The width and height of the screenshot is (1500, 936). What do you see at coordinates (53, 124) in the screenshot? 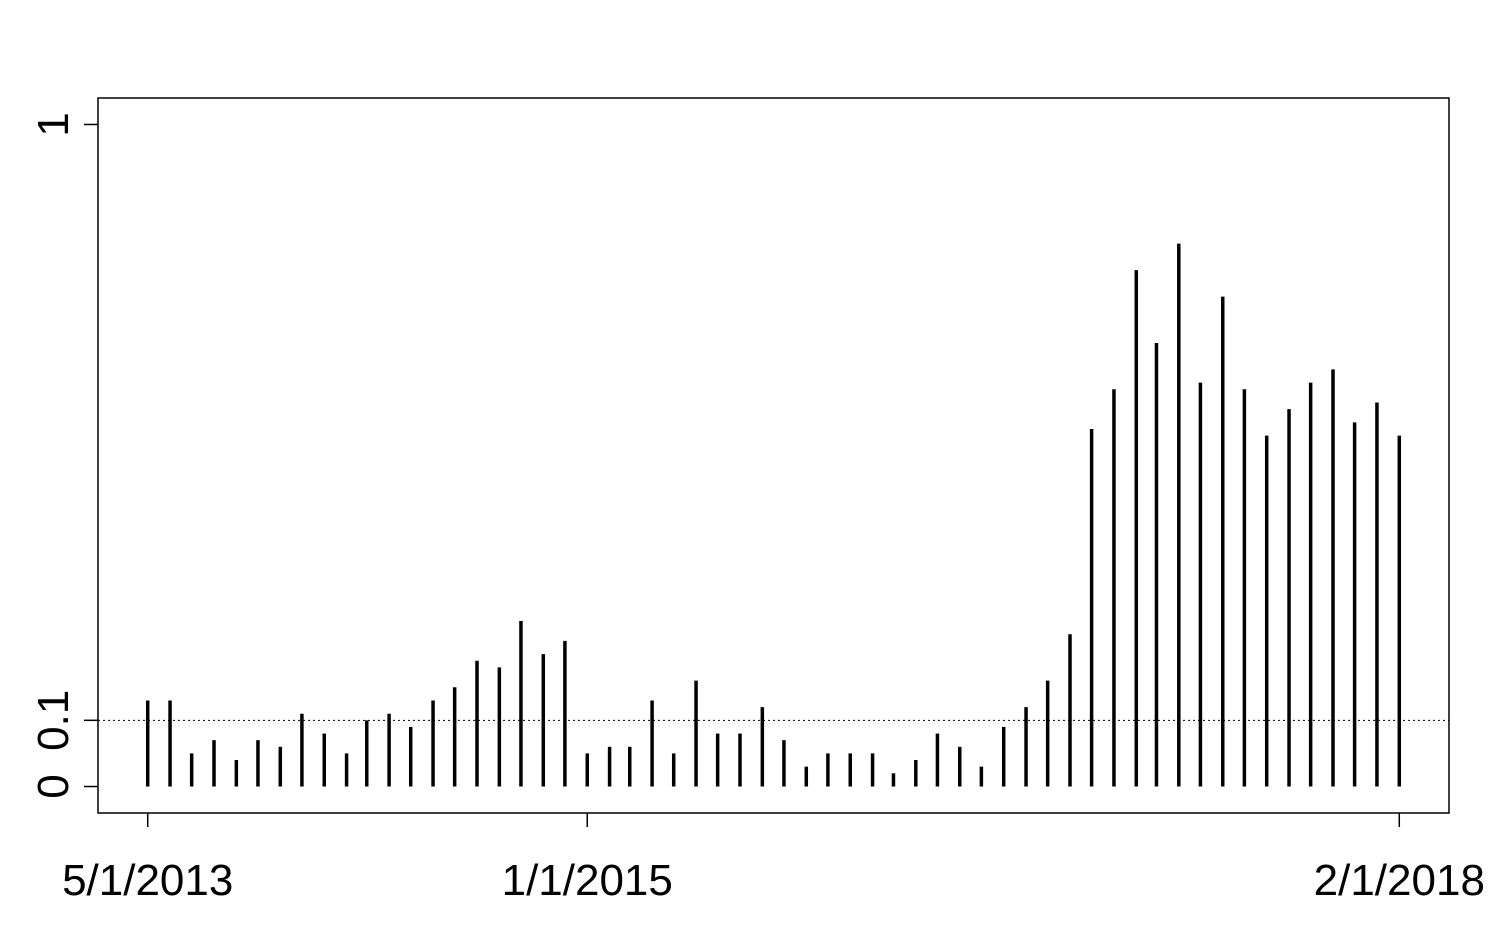
I see `y-tick-label: 1` at bounding box center [53, 124].